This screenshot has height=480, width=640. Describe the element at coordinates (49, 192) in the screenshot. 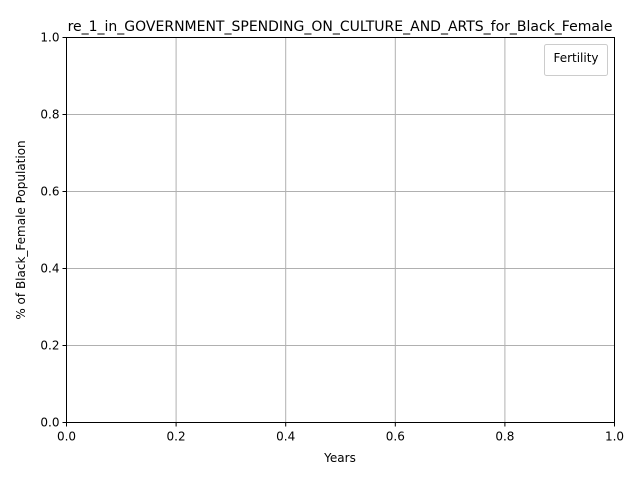

I see `y-tick-label: 0.6` at that location.